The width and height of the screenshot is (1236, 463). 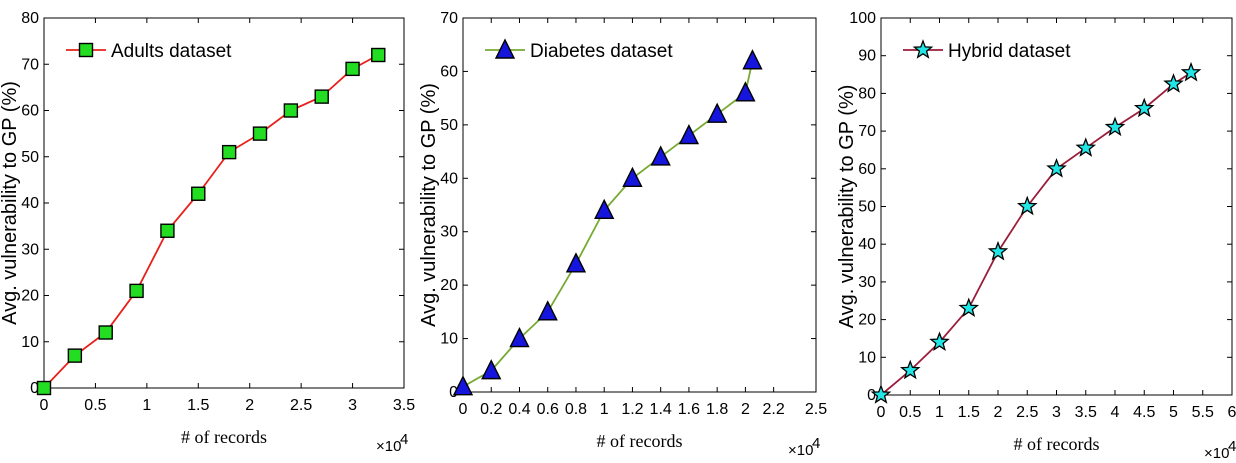 I want to click on y-tick-label: 100, so click(x=862, y=18).